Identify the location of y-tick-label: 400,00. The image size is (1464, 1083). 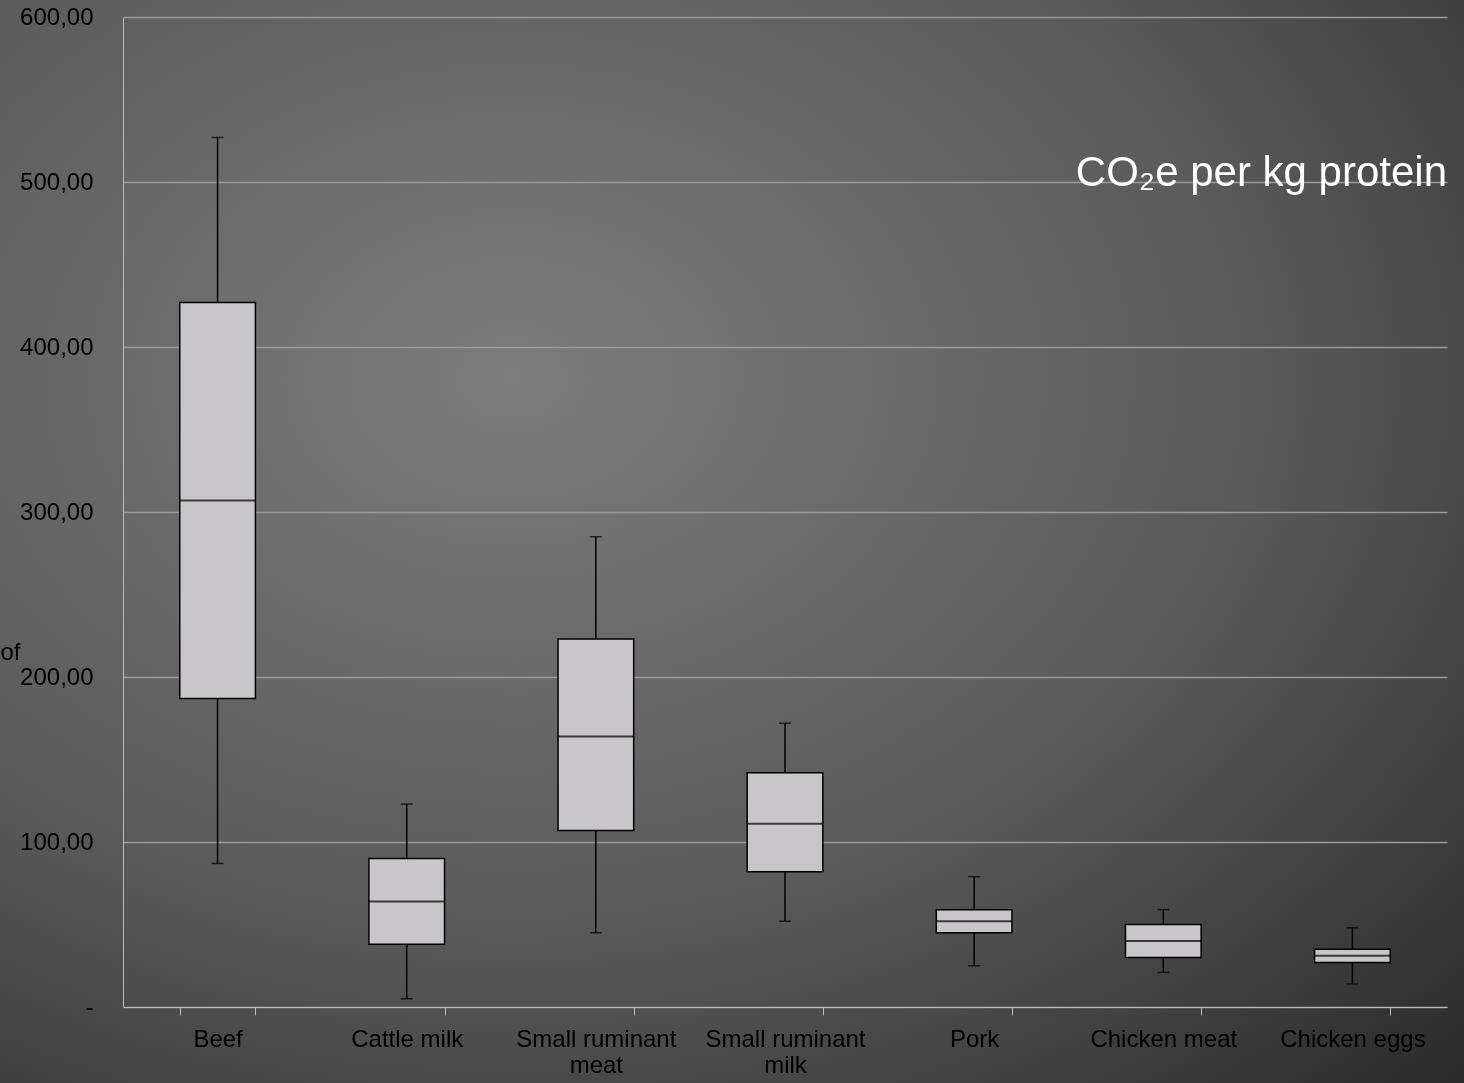
(57, 346).